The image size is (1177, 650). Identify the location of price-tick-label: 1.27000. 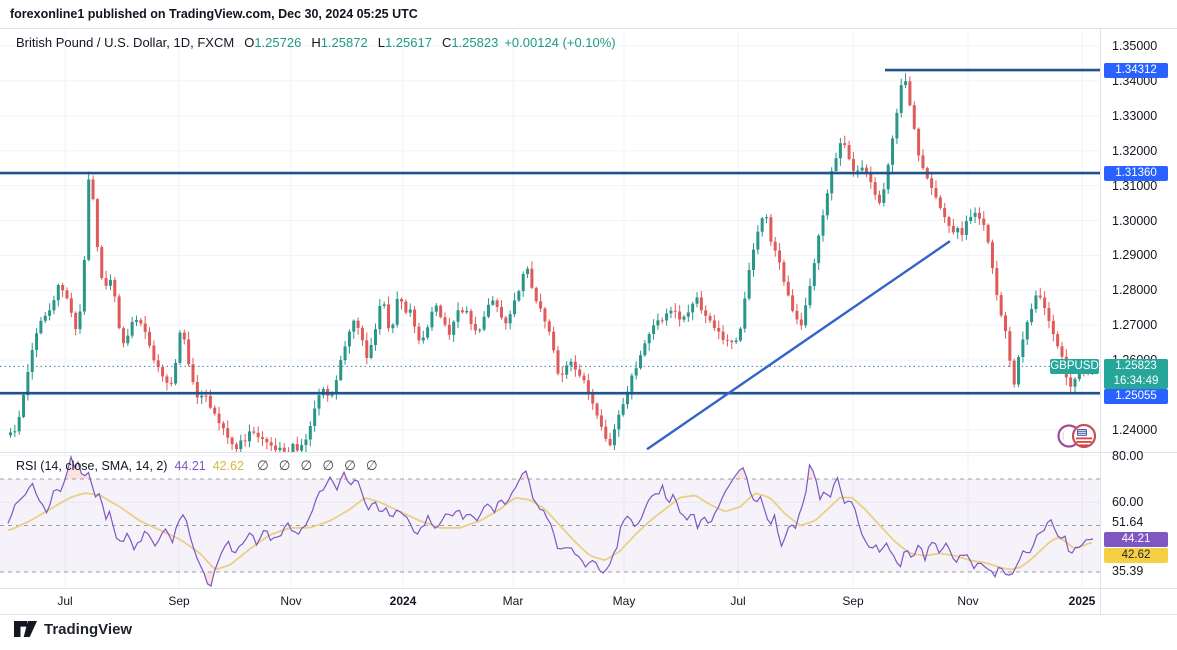
(1135, 325).